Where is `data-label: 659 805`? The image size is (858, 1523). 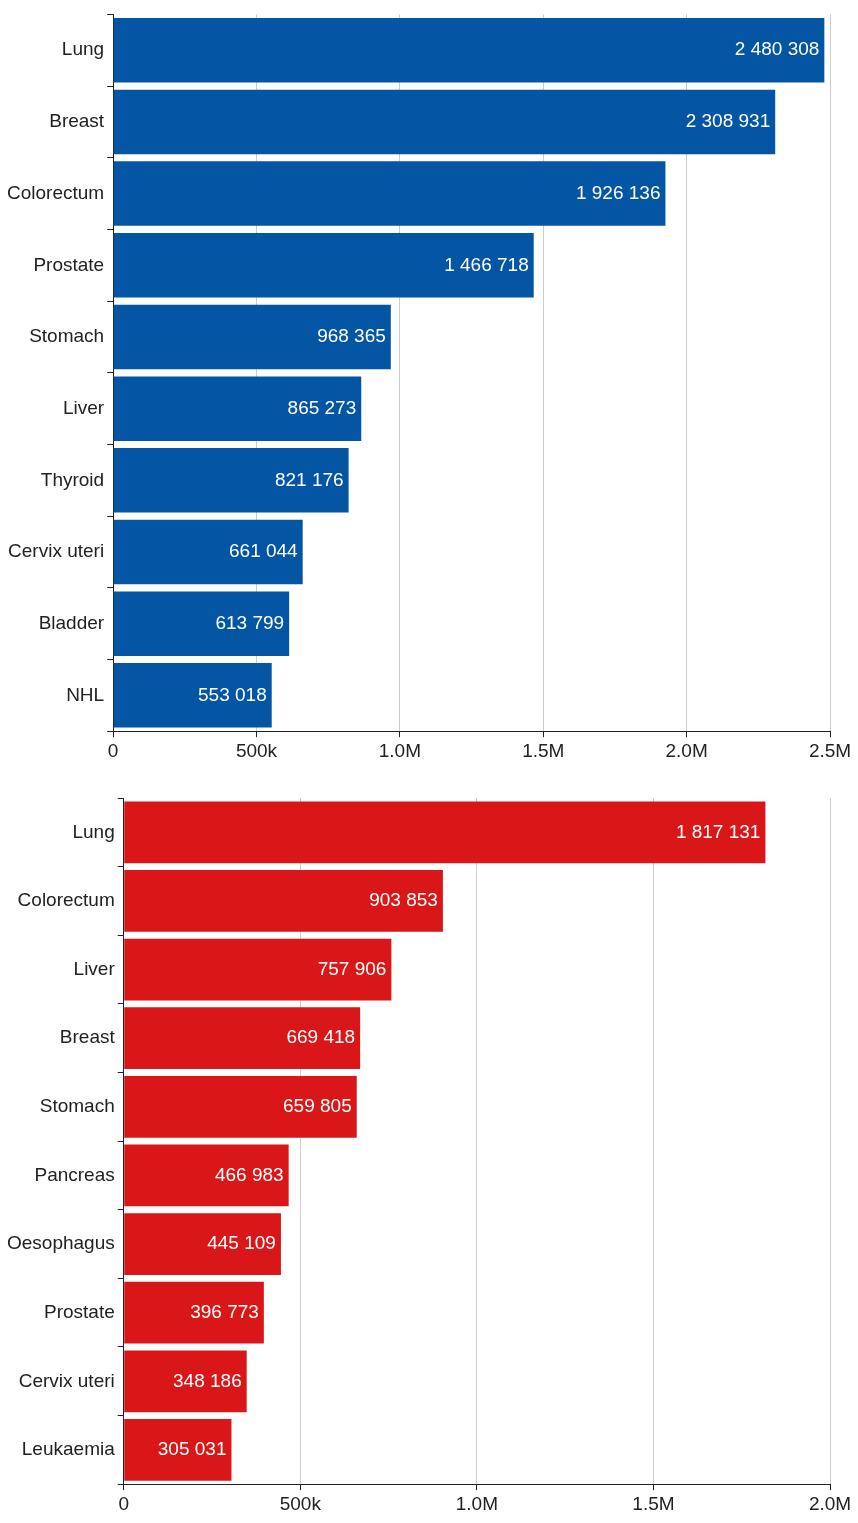
data-label: 659 805 is located at coordinates (317, 1106).